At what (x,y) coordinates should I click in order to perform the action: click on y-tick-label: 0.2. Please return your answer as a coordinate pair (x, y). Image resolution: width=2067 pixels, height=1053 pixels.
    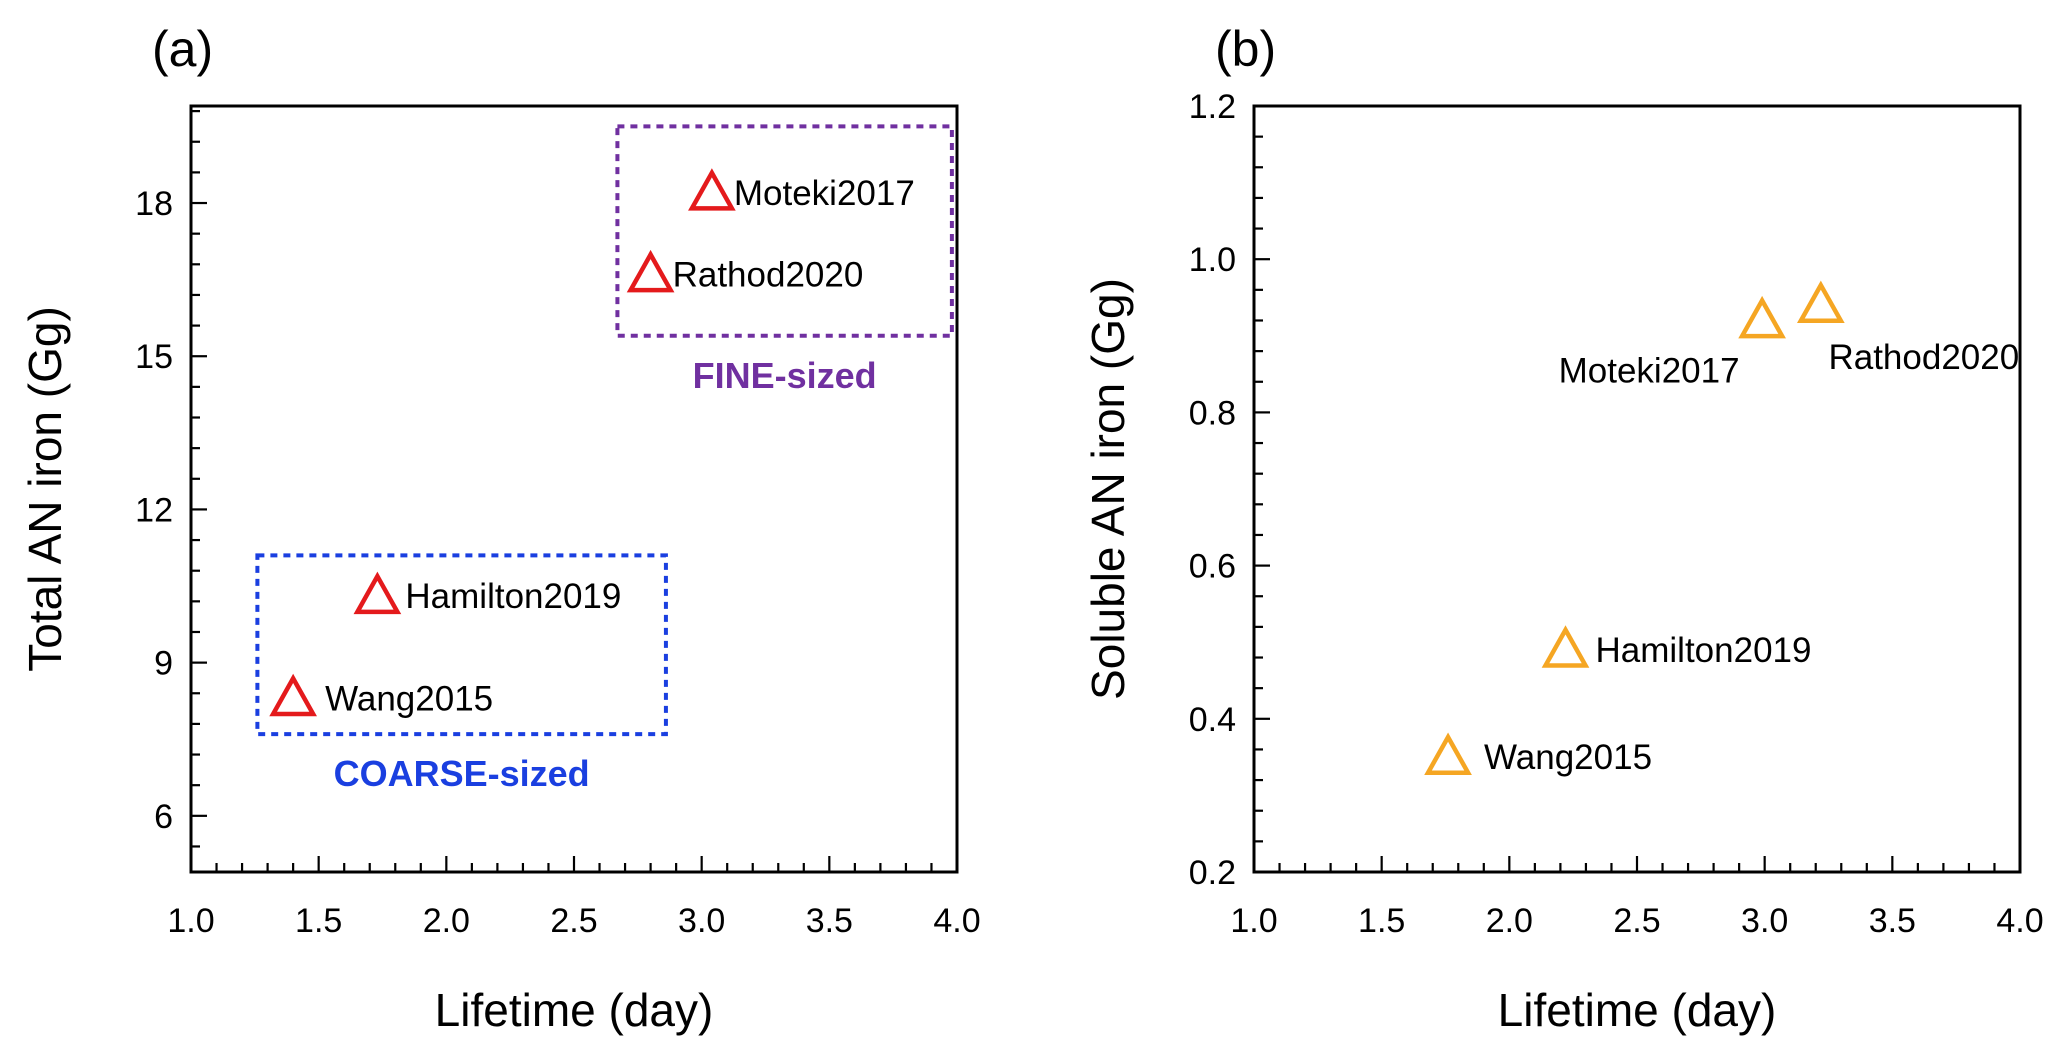
    Looking at the image, I should click on (1212, 873).